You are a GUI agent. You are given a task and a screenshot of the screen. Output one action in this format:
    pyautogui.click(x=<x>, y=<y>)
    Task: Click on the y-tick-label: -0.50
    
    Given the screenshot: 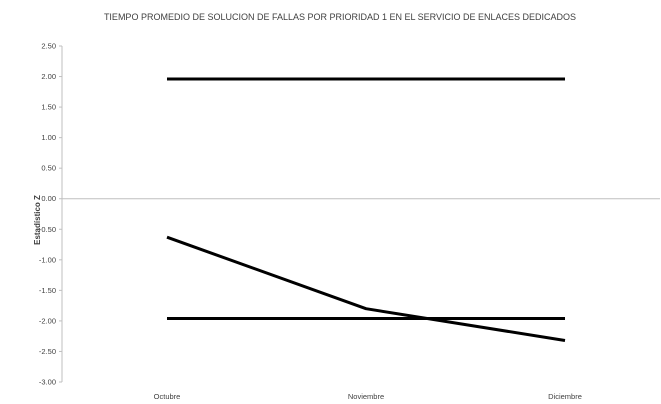 What is the action you would take?
    pyautogui.click(x=47, y=229)
    